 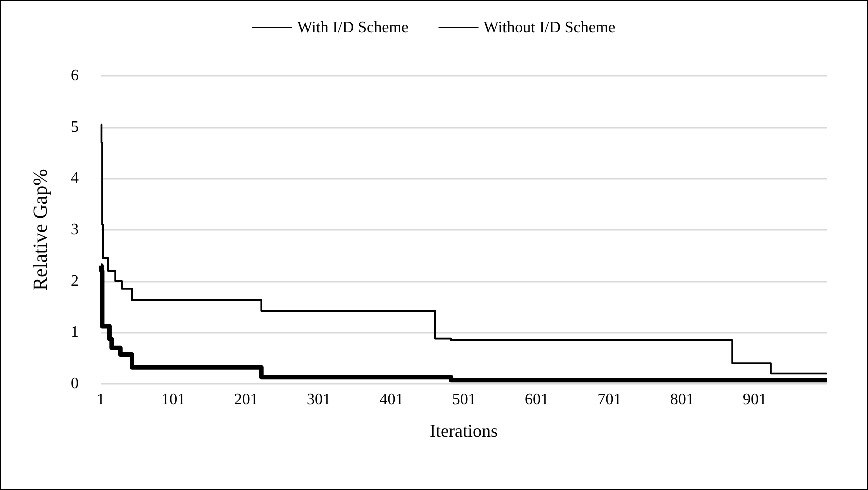 What do you see at coordinates (537, 400) in the screenshot?
I see `x-tick-label: 601` at bounding box center [537, 400].